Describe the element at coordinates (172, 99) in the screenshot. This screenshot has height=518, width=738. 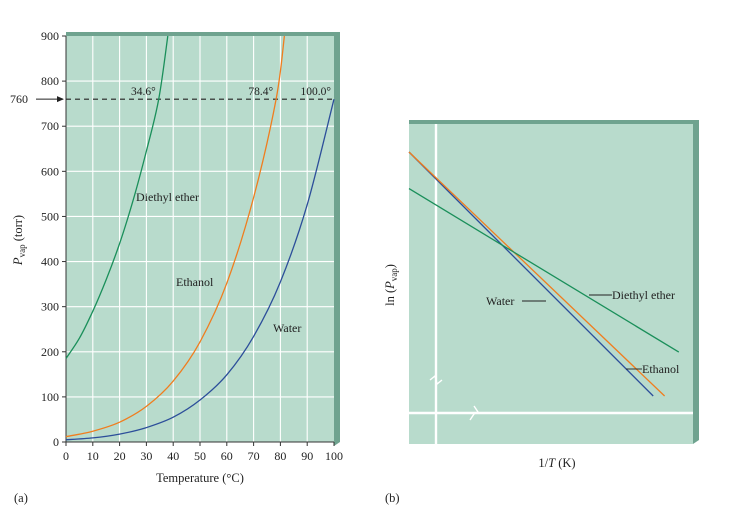
I see `reference-line-760: 760` at that location.